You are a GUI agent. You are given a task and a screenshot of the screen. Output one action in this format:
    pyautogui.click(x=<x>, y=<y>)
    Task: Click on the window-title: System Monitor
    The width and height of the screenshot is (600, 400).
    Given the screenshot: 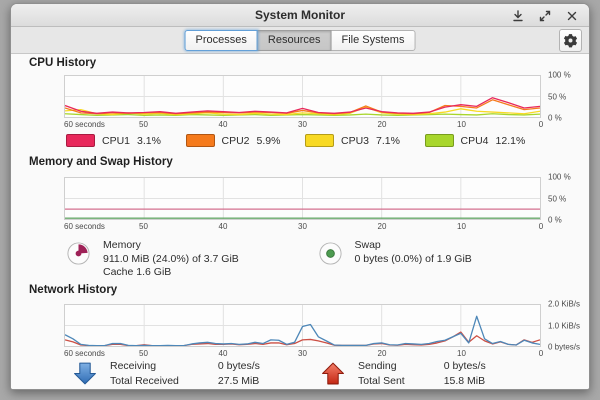 What is the action you would take?
    pyautogui.click(x=299, y=15)
    